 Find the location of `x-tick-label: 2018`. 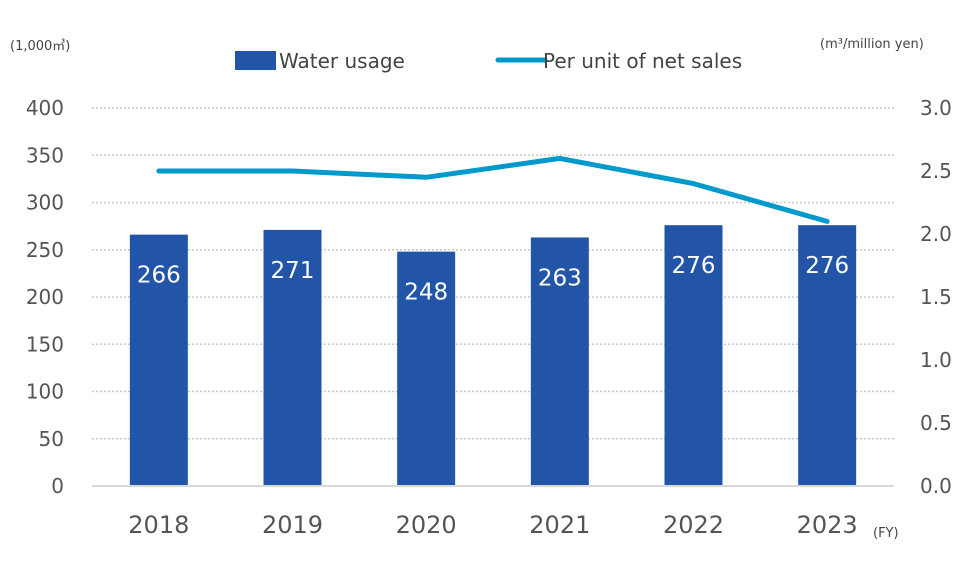

x-tick-label: 2018 is located at coordinates (158, 525).